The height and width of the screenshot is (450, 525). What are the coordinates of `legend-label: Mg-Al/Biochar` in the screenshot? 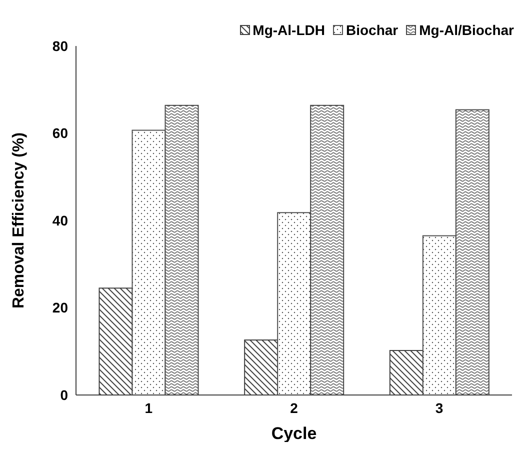 It's located at (466, 30).